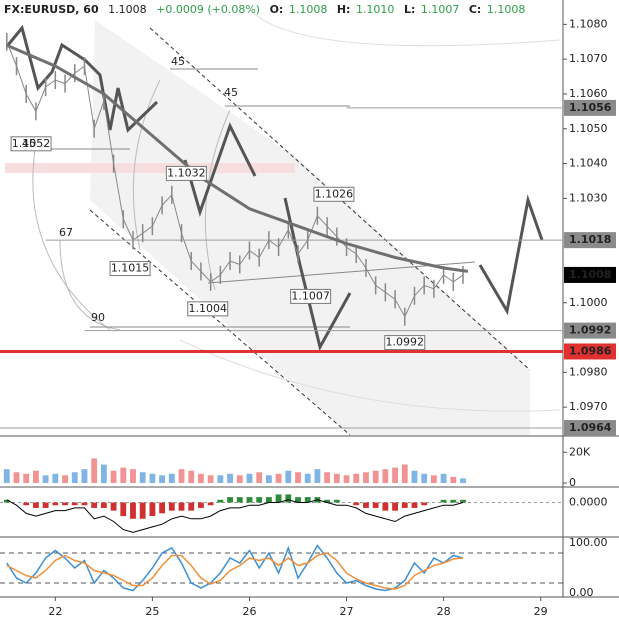  What do you see at coordinates (152, 611) in the screenshot?
I see `x-tick-label: 25` at bounding box center [152, 611].